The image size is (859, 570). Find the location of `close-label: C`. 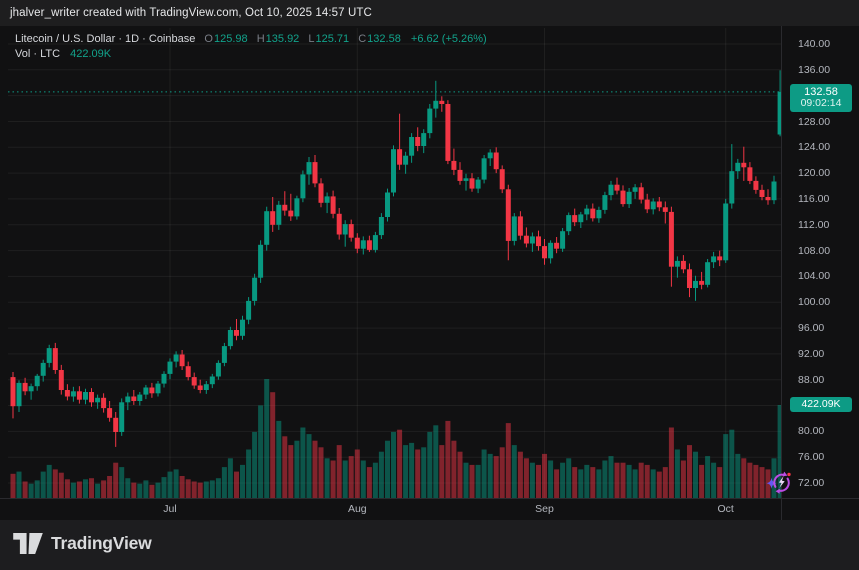

close-label: C is located at coordinates (362, 39).